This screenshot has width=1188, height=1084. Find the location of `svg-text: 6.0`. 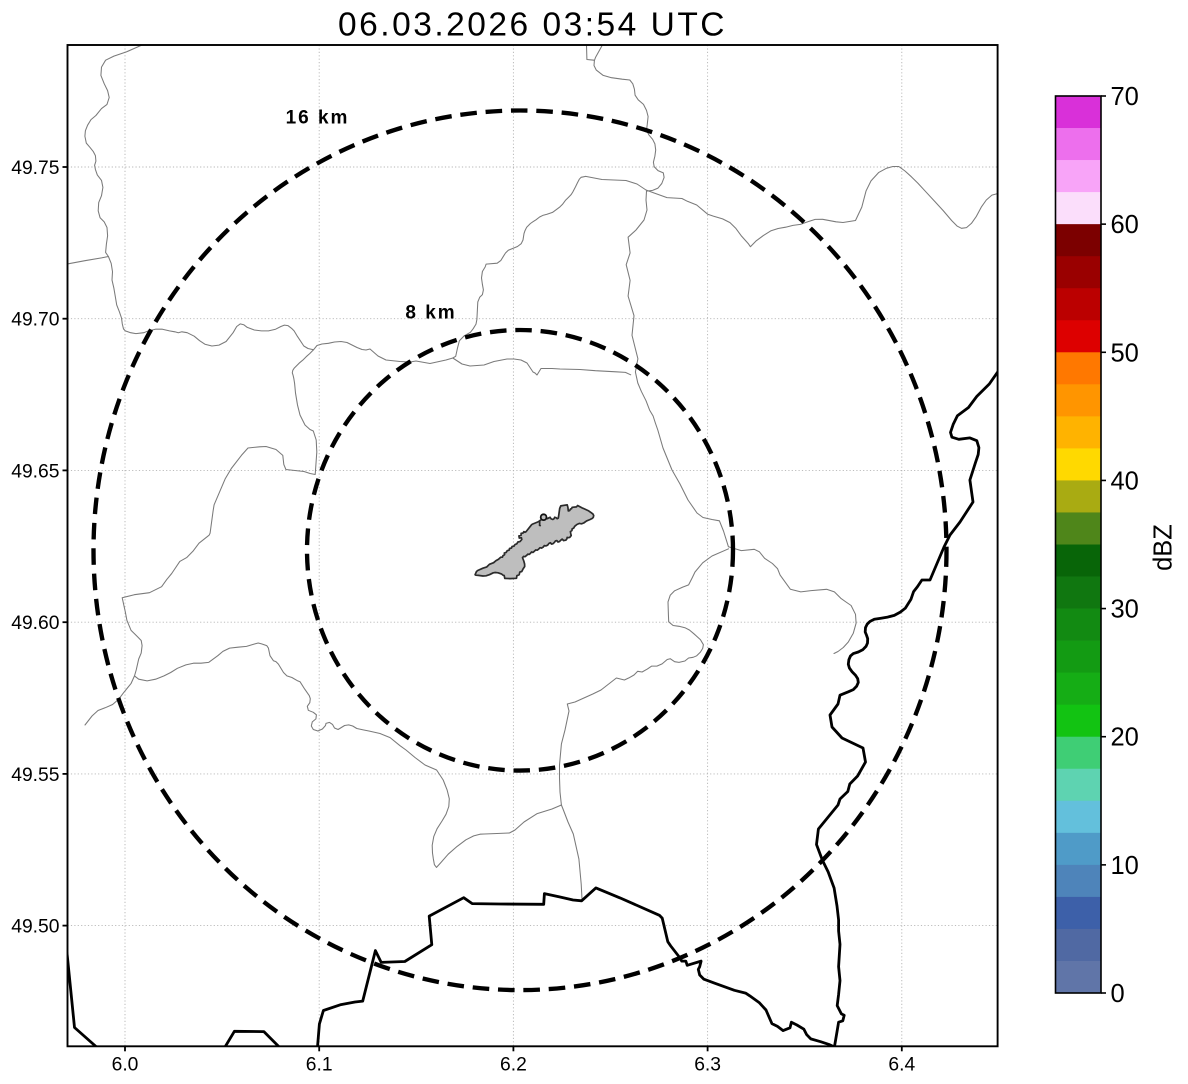

svg-text: 6.0 is located at coordinates (125, 1064).